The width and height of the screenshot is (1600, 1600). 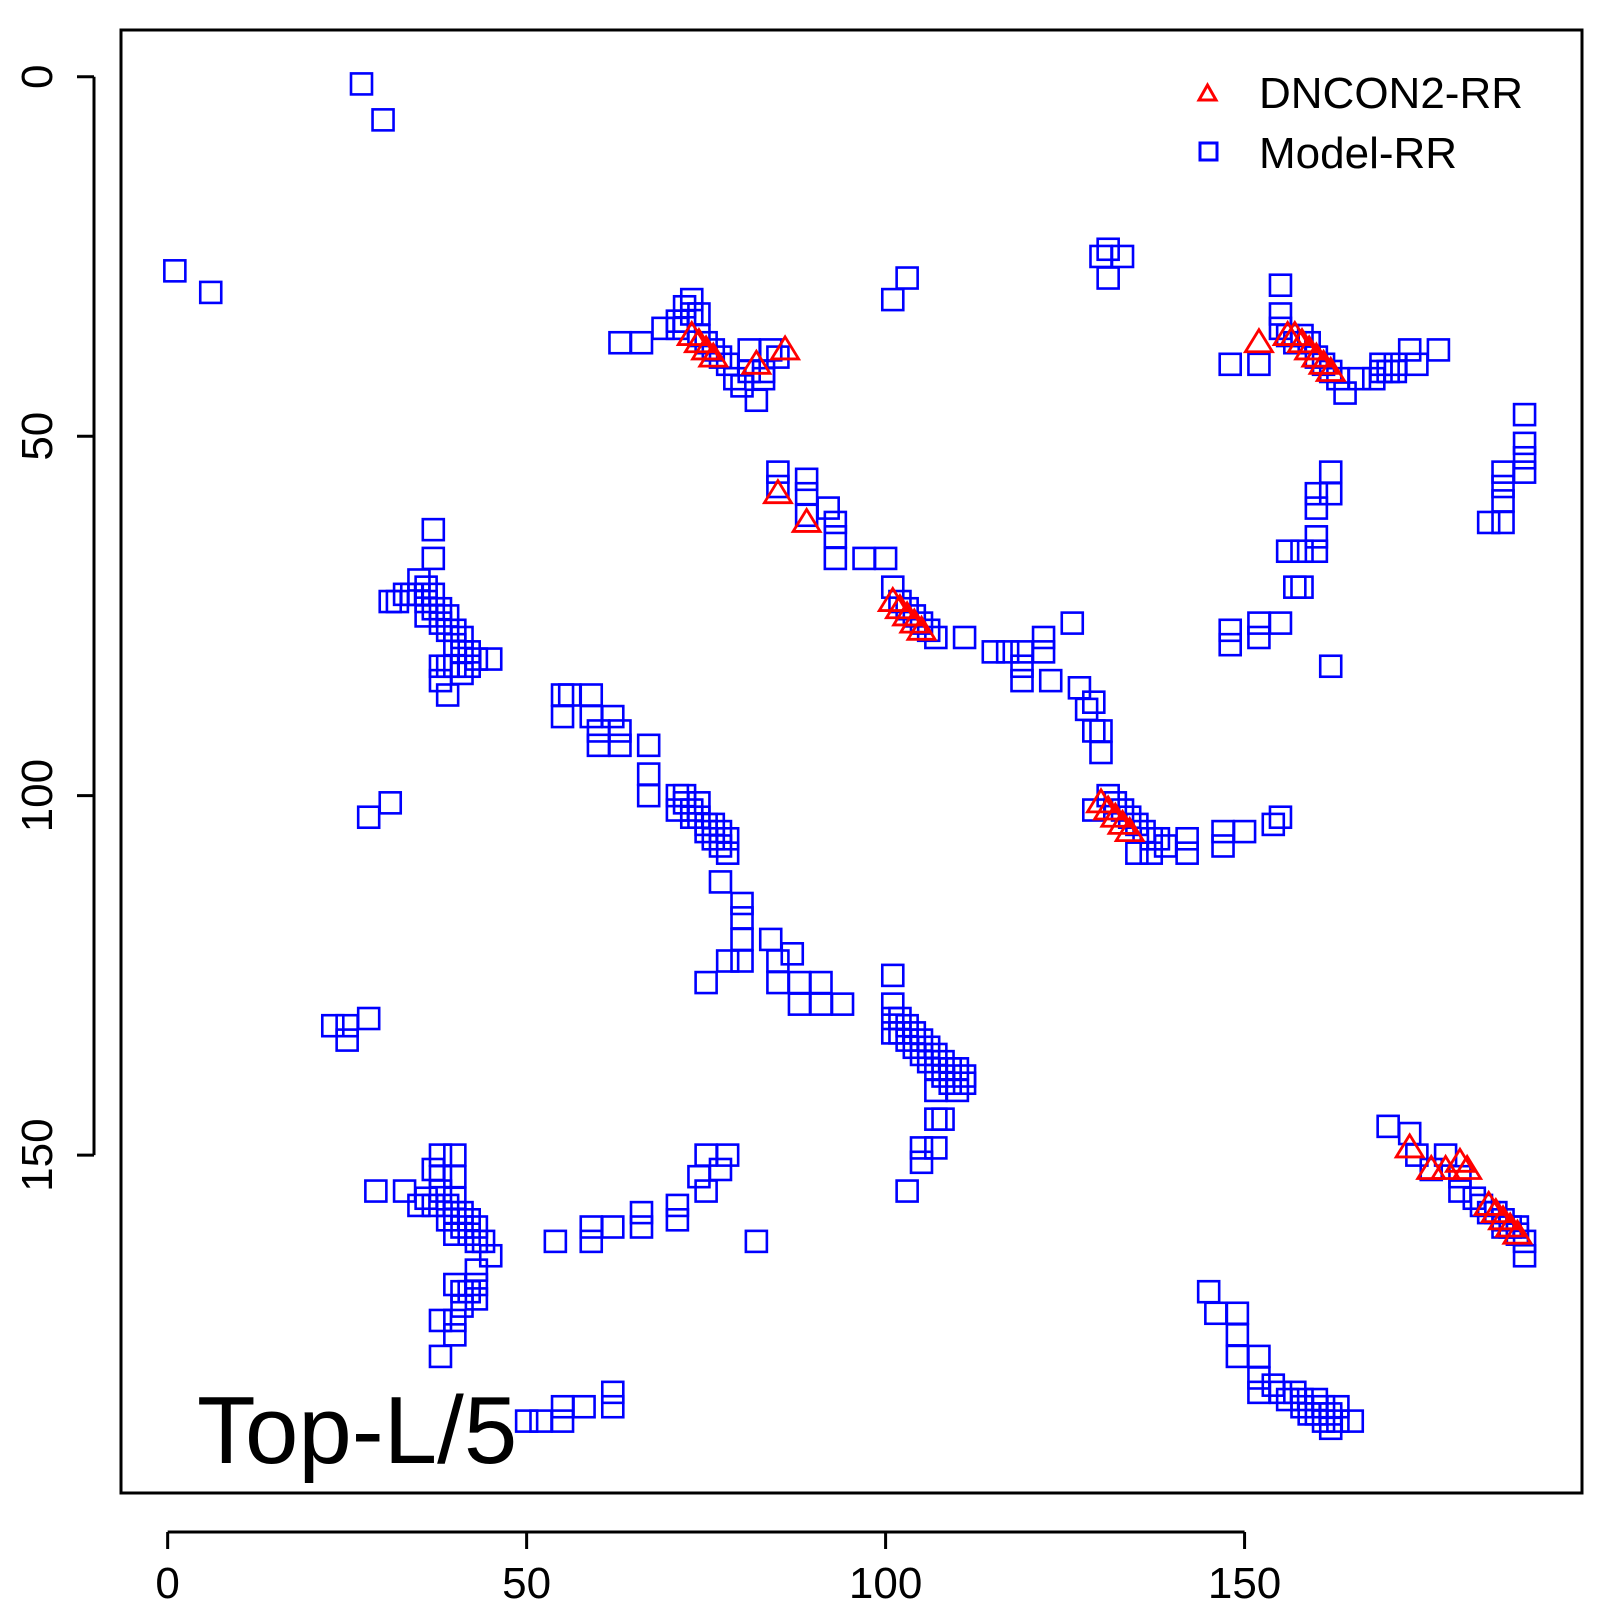 I want to click on legend-label-dncon2: DNCON2-RR, so click(x=1391, y=93).